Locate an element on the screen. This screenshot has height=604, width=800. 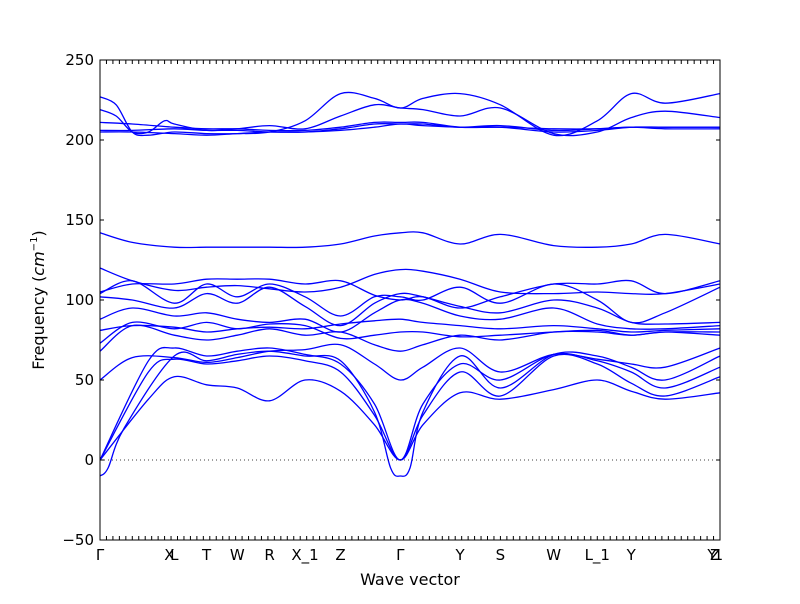
x-tick-label: X_1 is located at coordinates (304, 555).